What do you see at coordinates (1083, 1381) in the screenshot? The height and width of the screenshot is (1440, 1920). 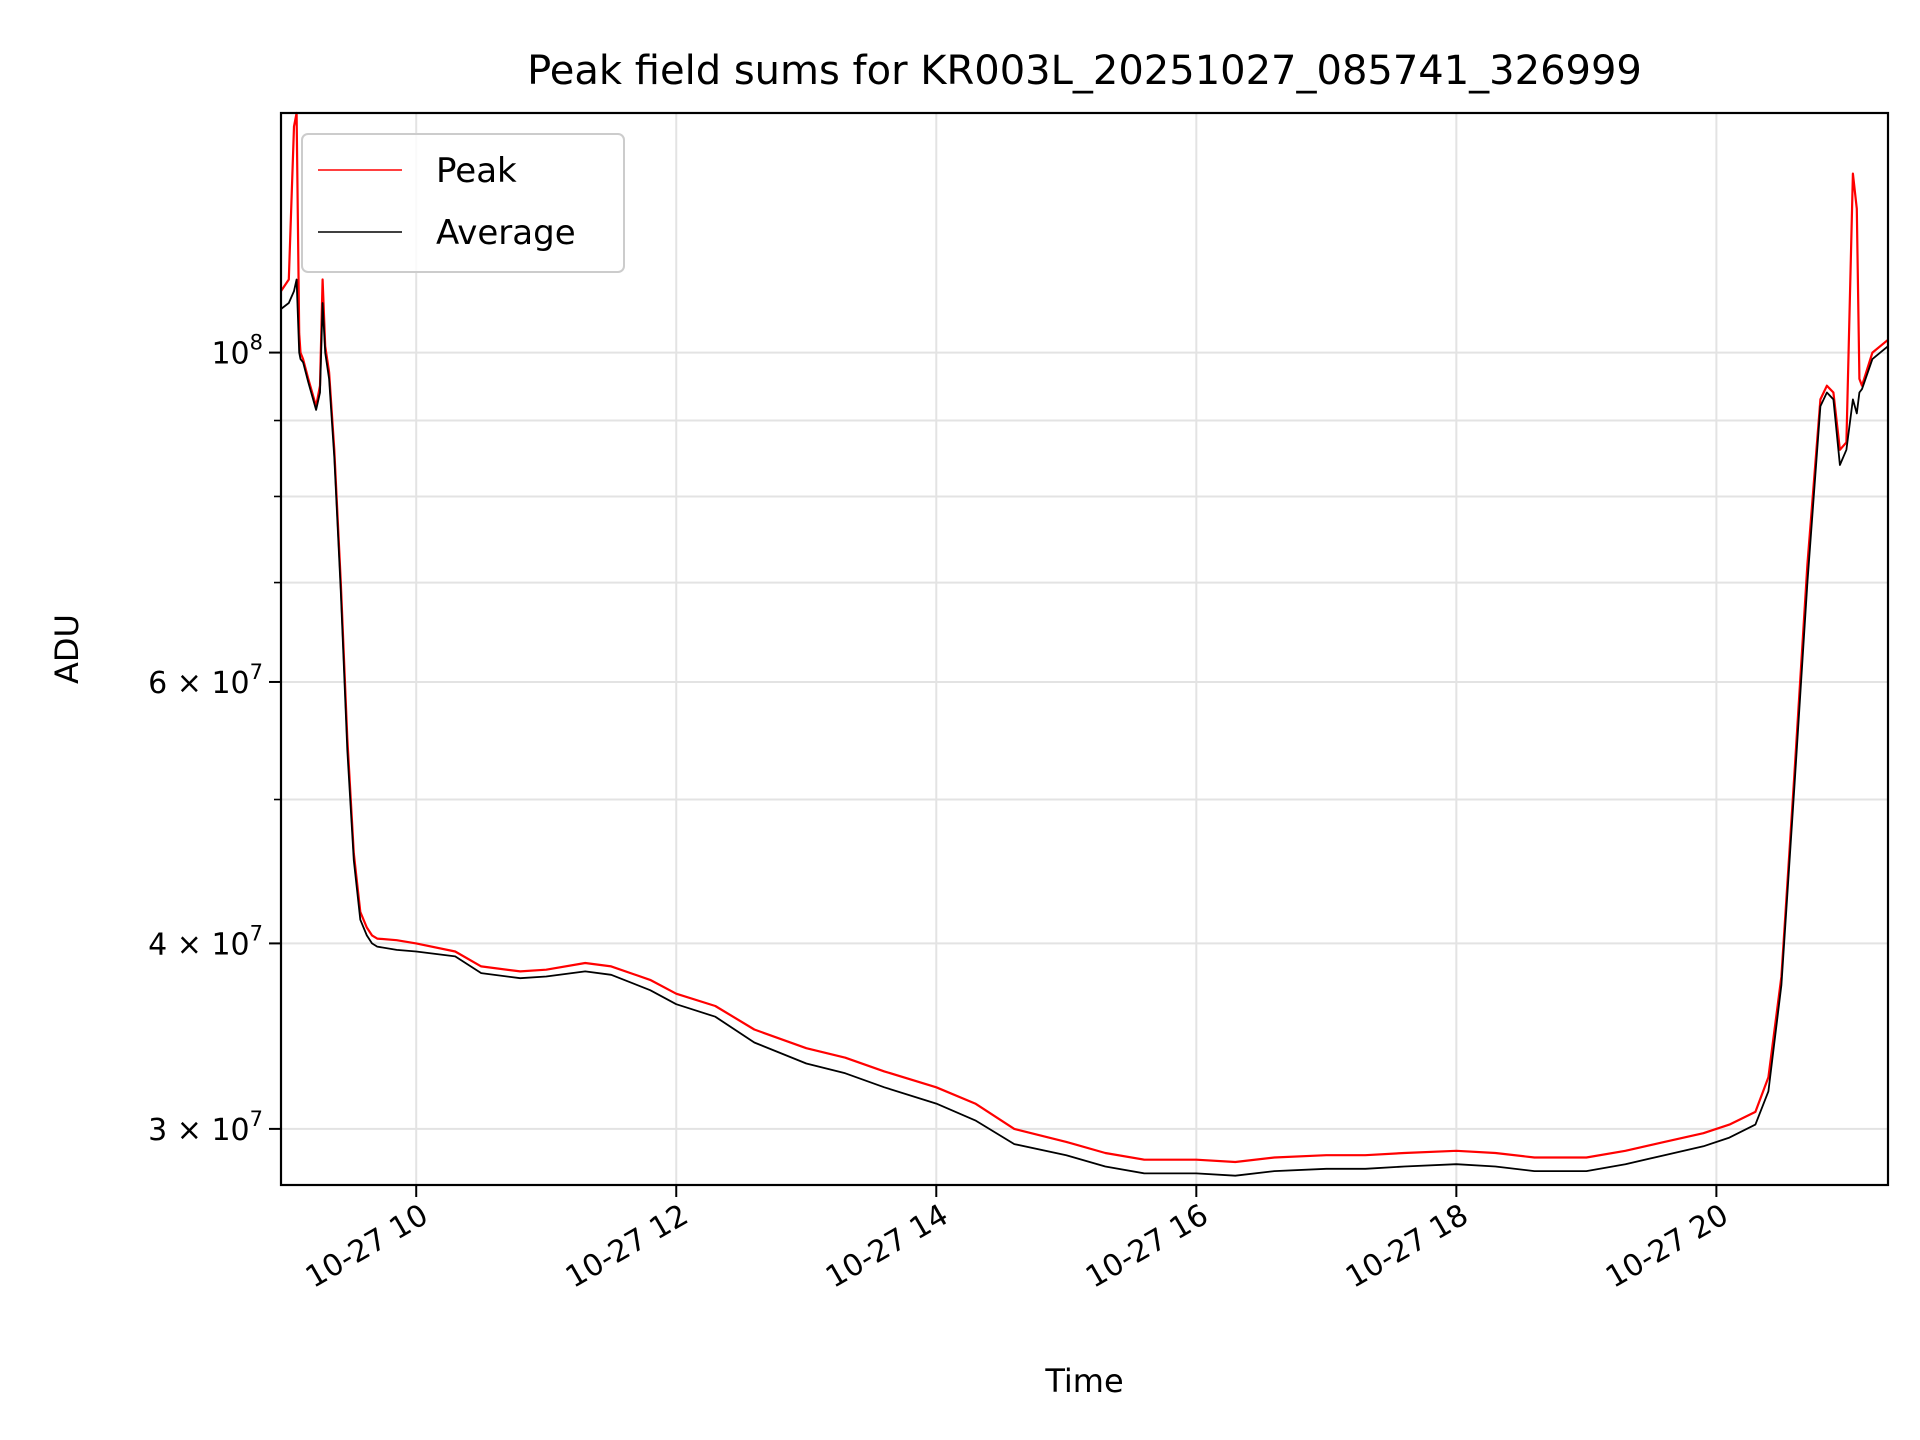 I see `x-axis-label: Time` at bounding box center [1083, 1381].